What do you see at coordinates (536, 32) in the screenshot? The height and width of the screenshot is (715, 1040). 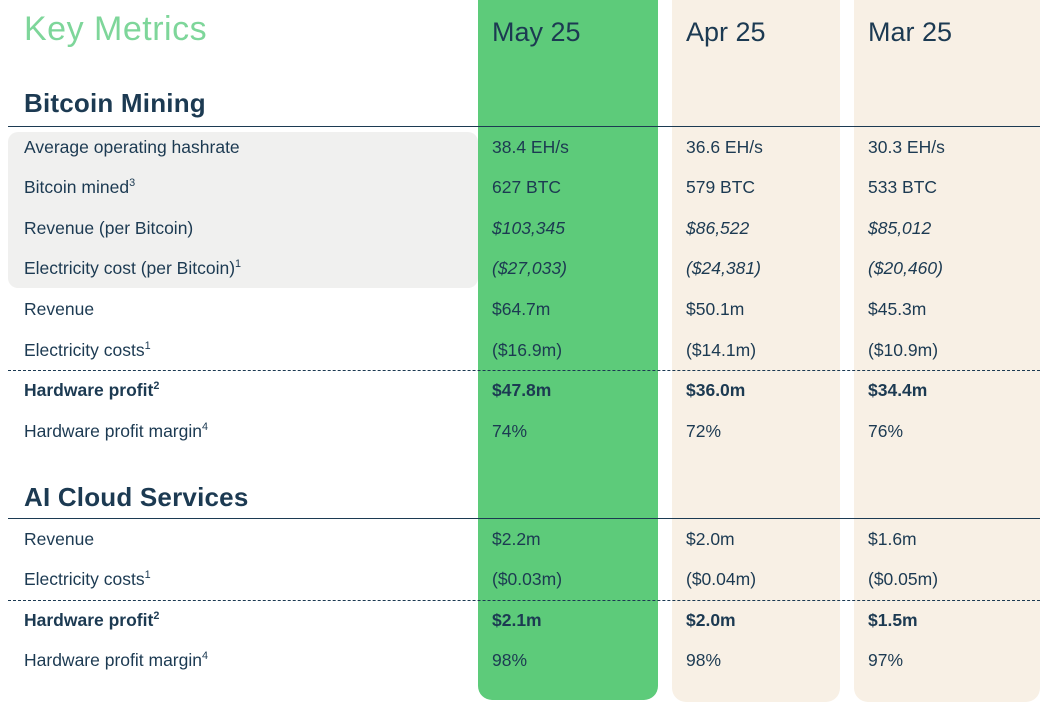 I see `column-header-may: May 25` at bounding box center [536, 32].